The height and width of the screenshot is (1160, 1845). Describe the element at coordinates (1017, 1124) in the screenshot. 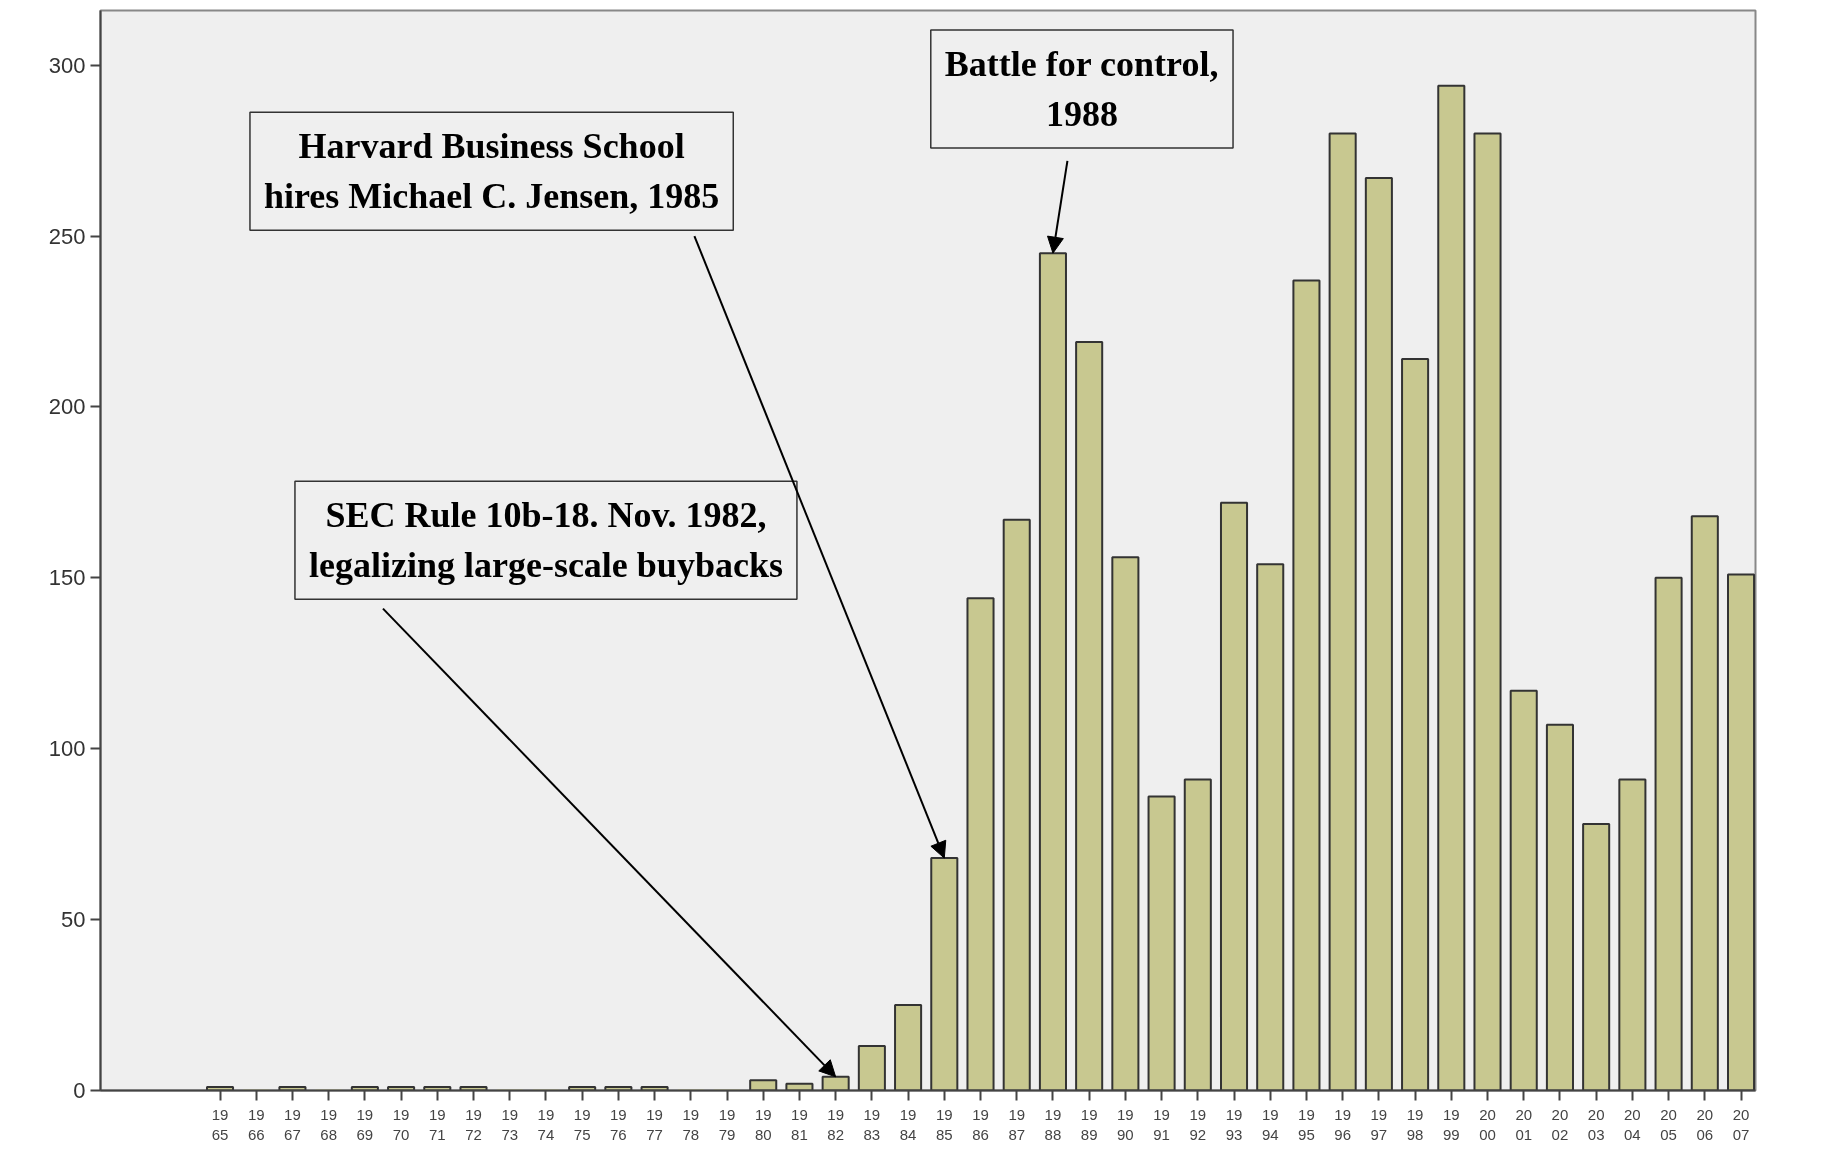

I see `x-tick-label: 19 87` at that location.